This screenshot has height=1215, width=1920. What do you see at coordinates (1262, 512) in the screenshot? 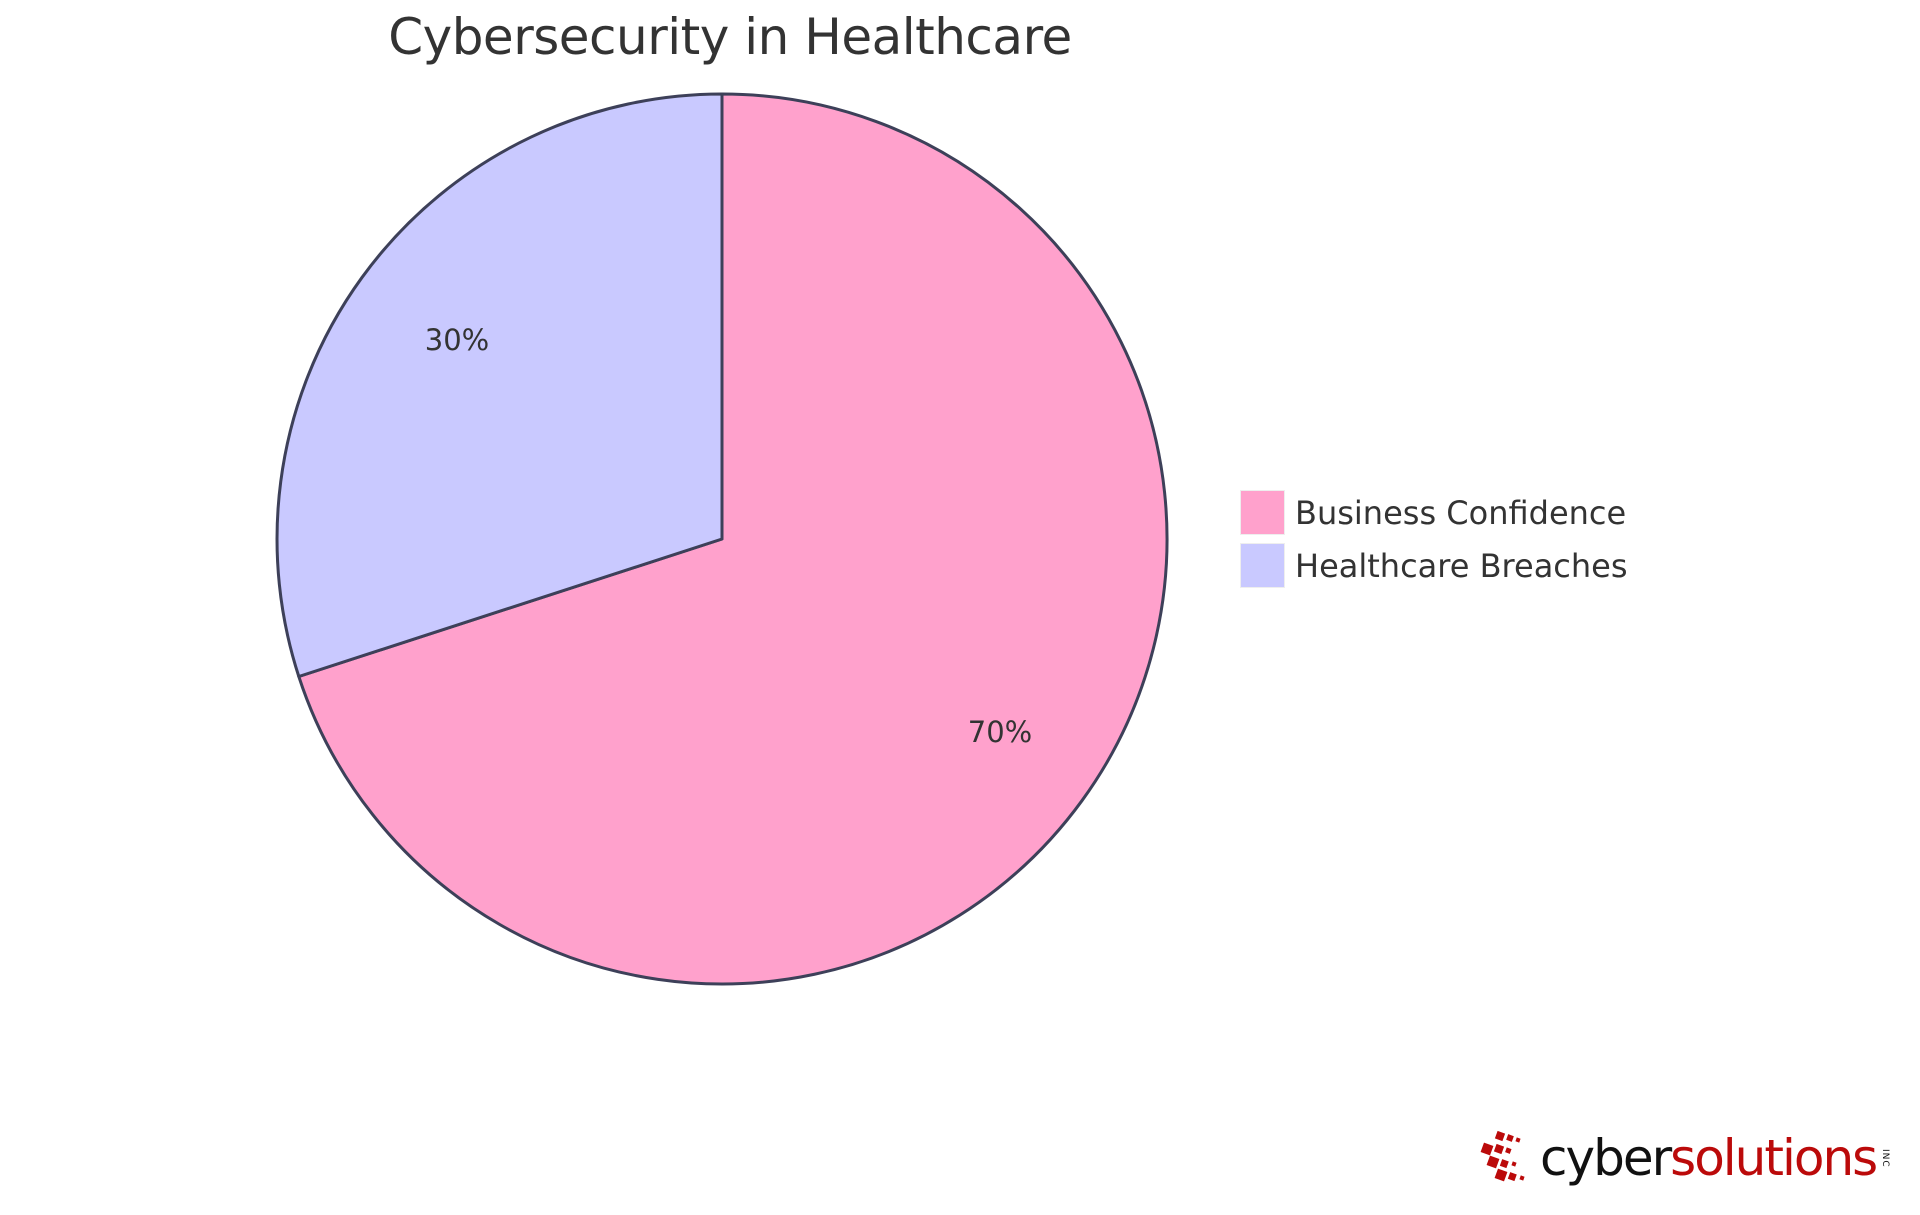
I see `legend-swatch-pink` at bounding box center [1262, 512].